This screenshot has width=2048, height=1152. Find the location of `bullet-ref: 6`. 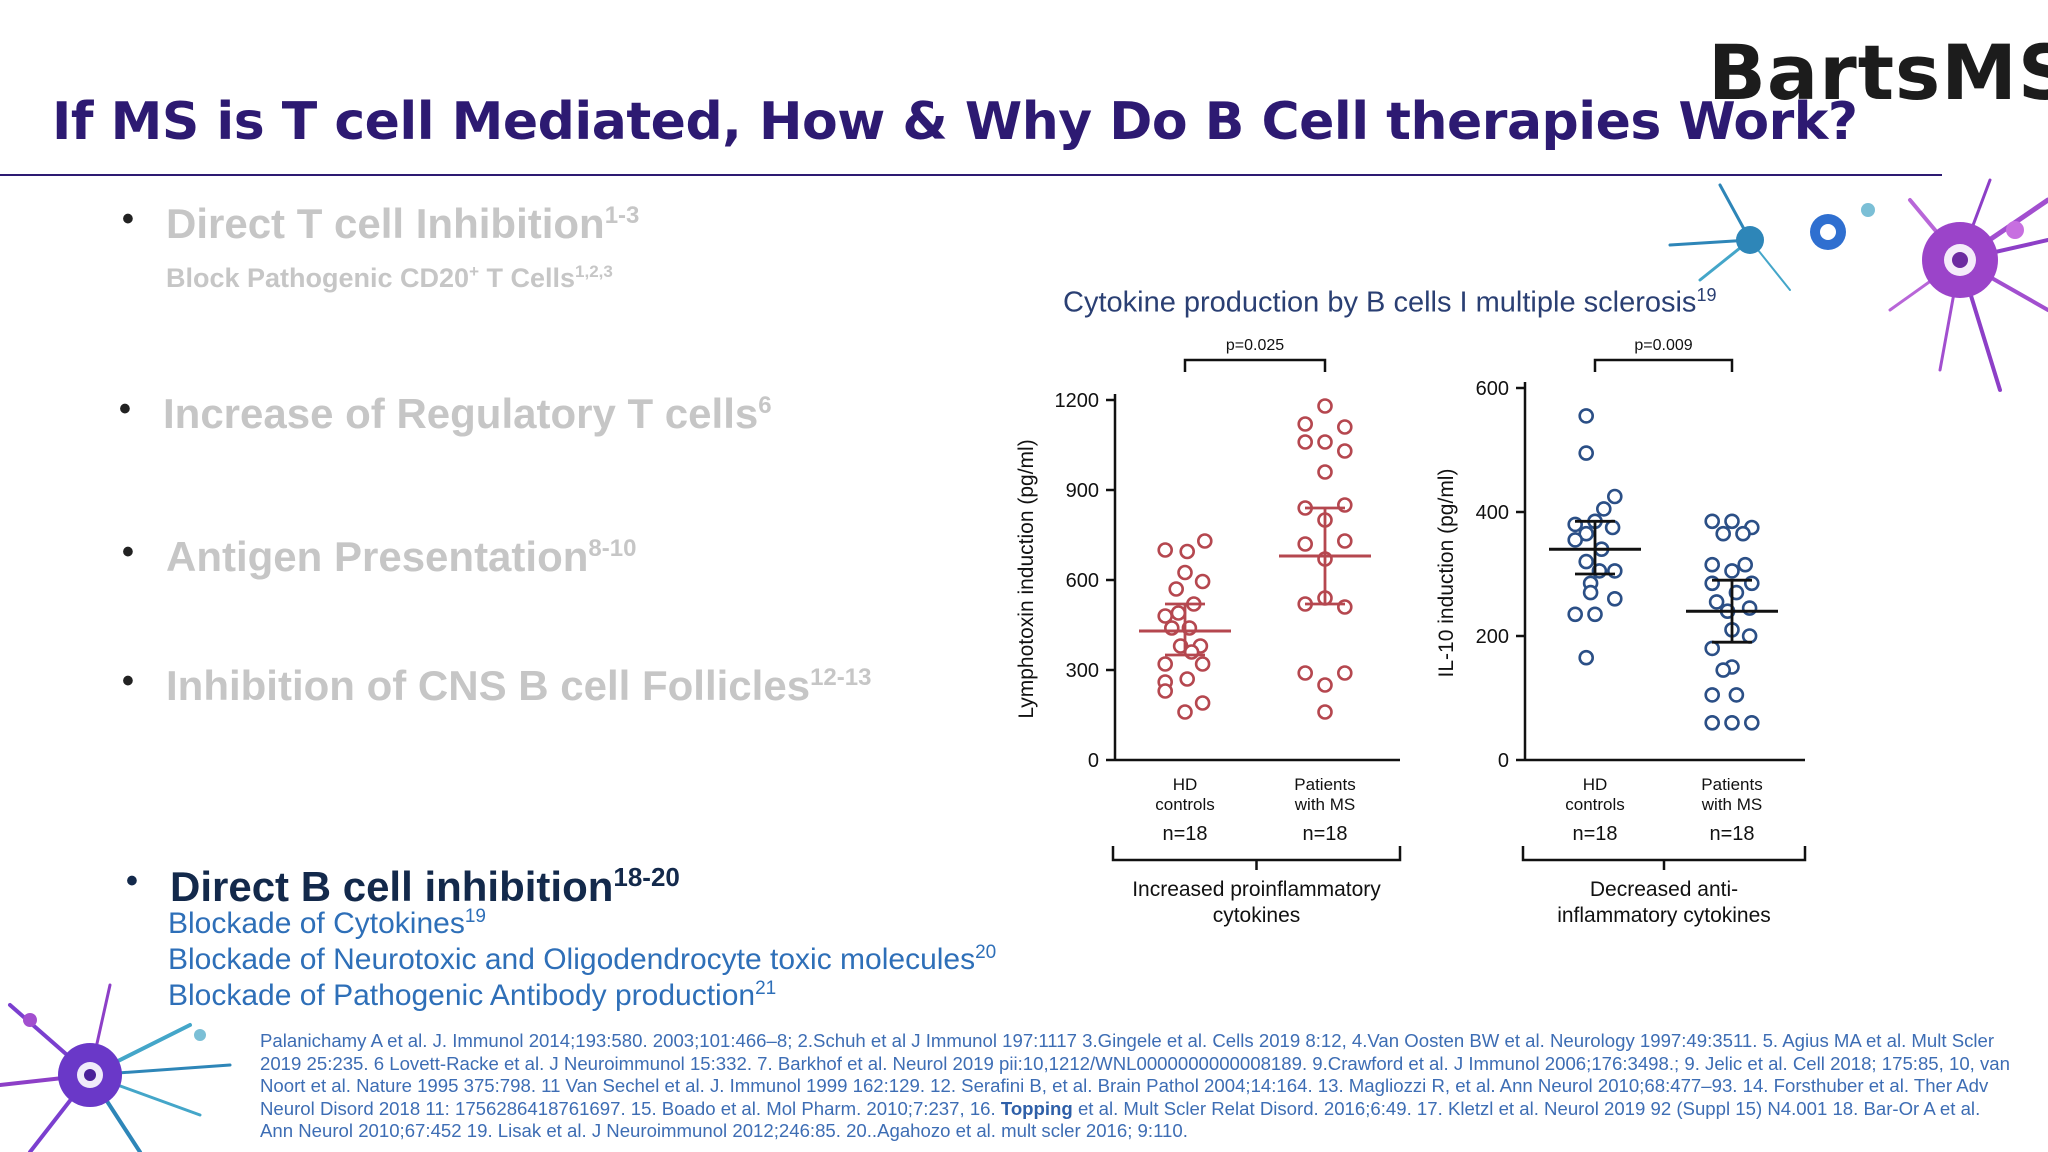

bullet-ref: 6 is located at coordinates (765, 405).